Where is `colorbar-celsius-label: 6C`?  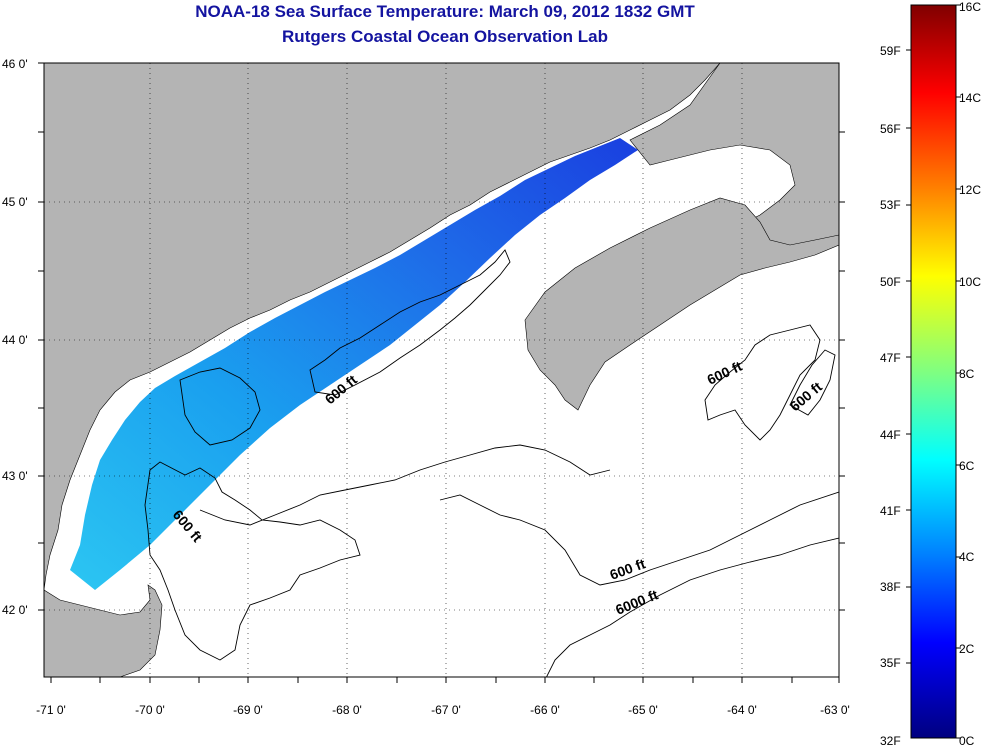
colorbar-celsius-label: 6C is located at coordinates (967, 466).